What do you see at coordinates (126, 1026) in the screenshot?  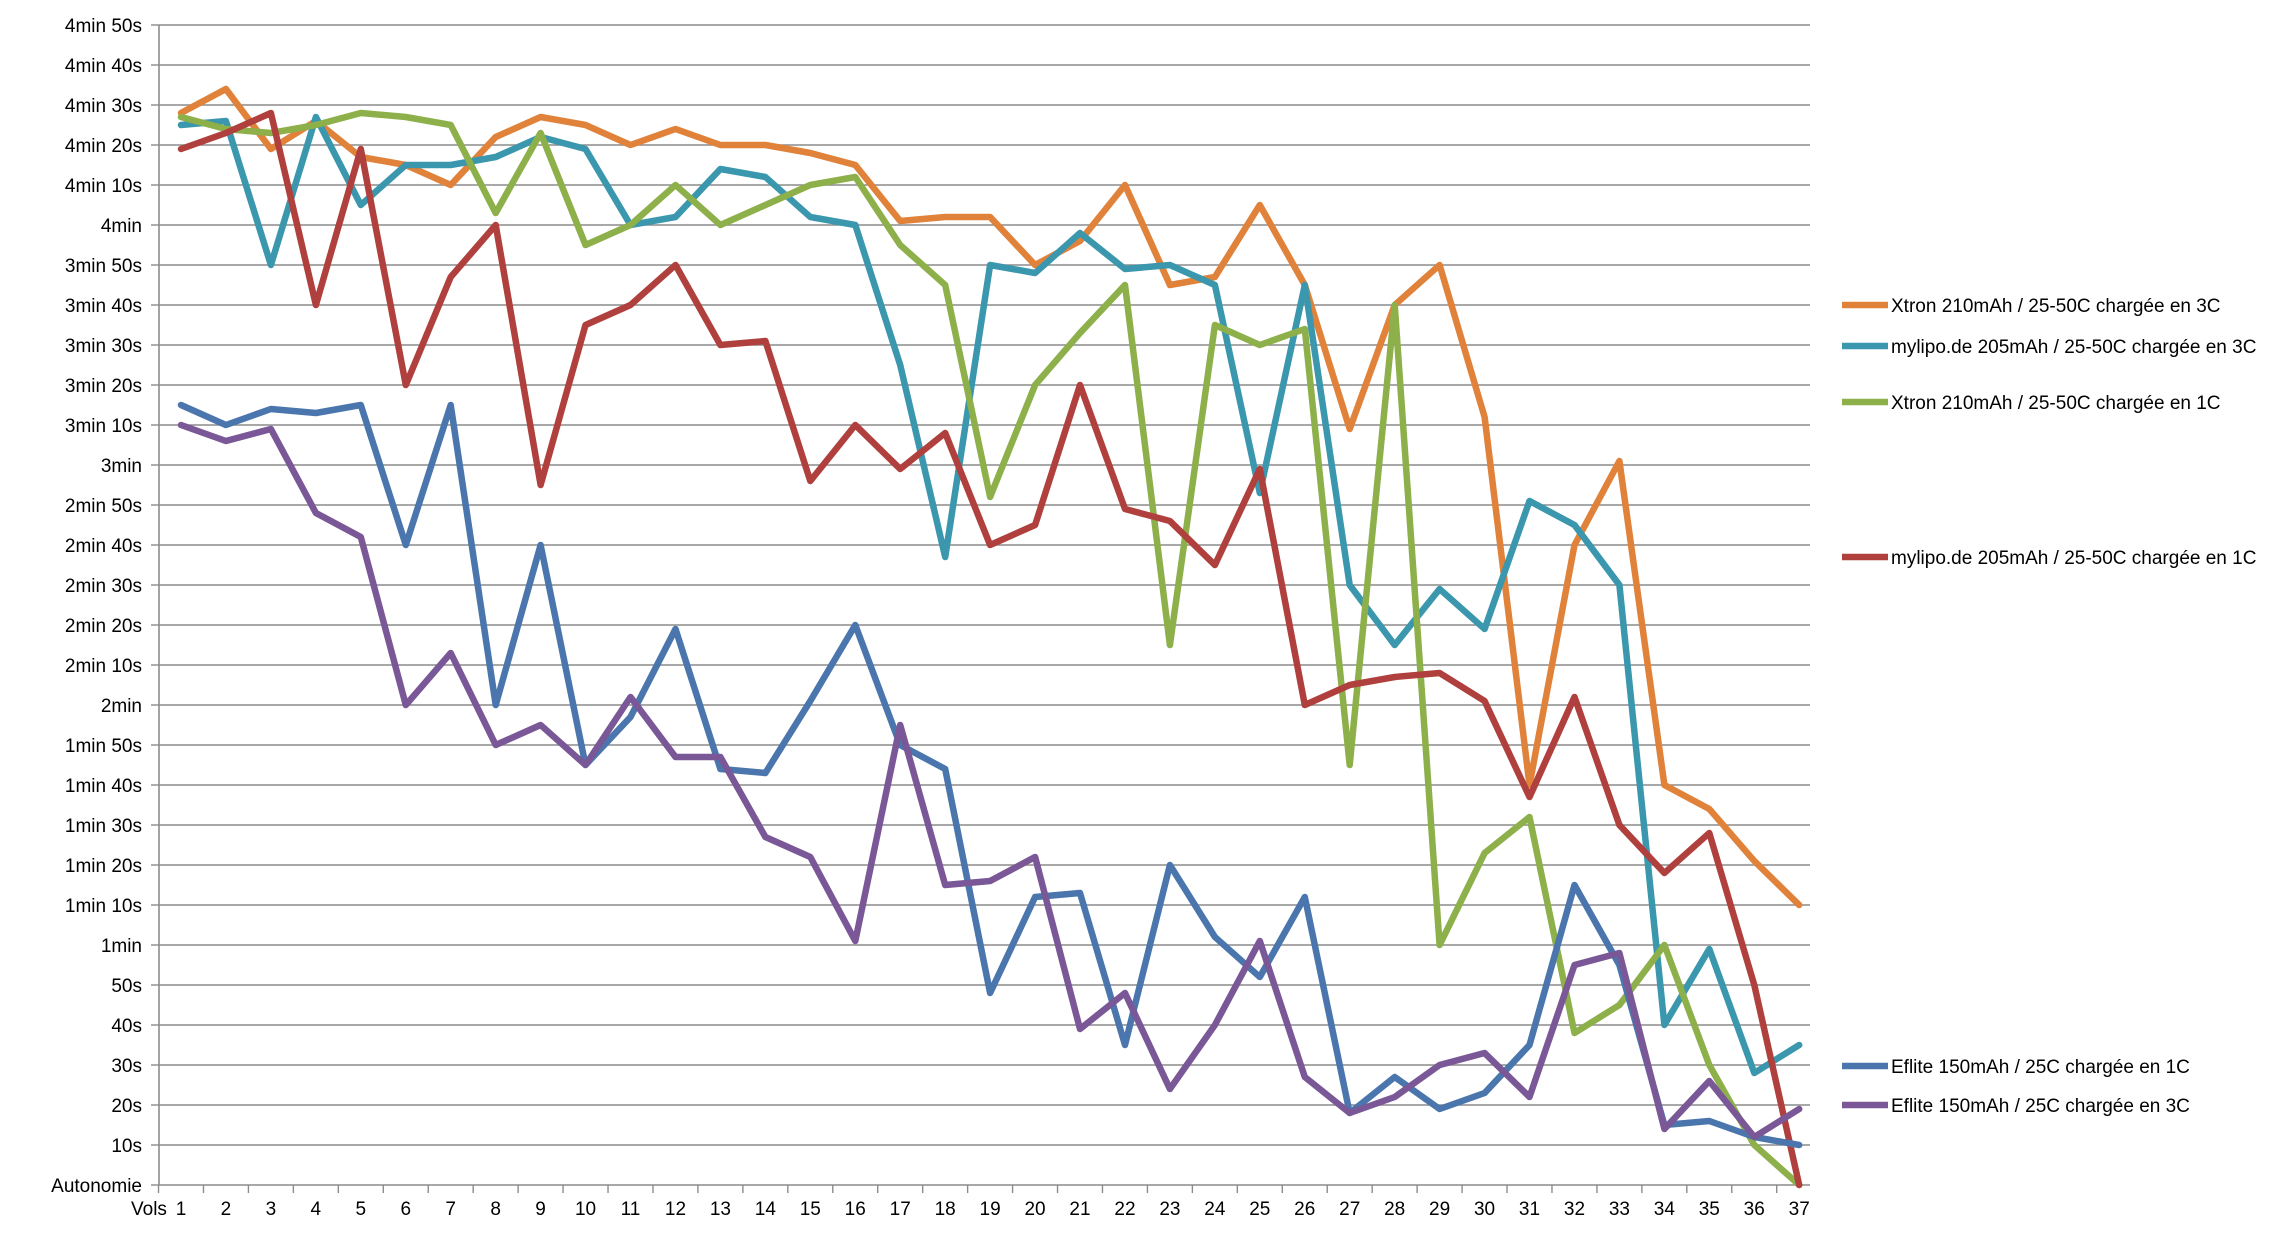 I see `y-tick-label: 40s` at bounding box center [126, 1026].